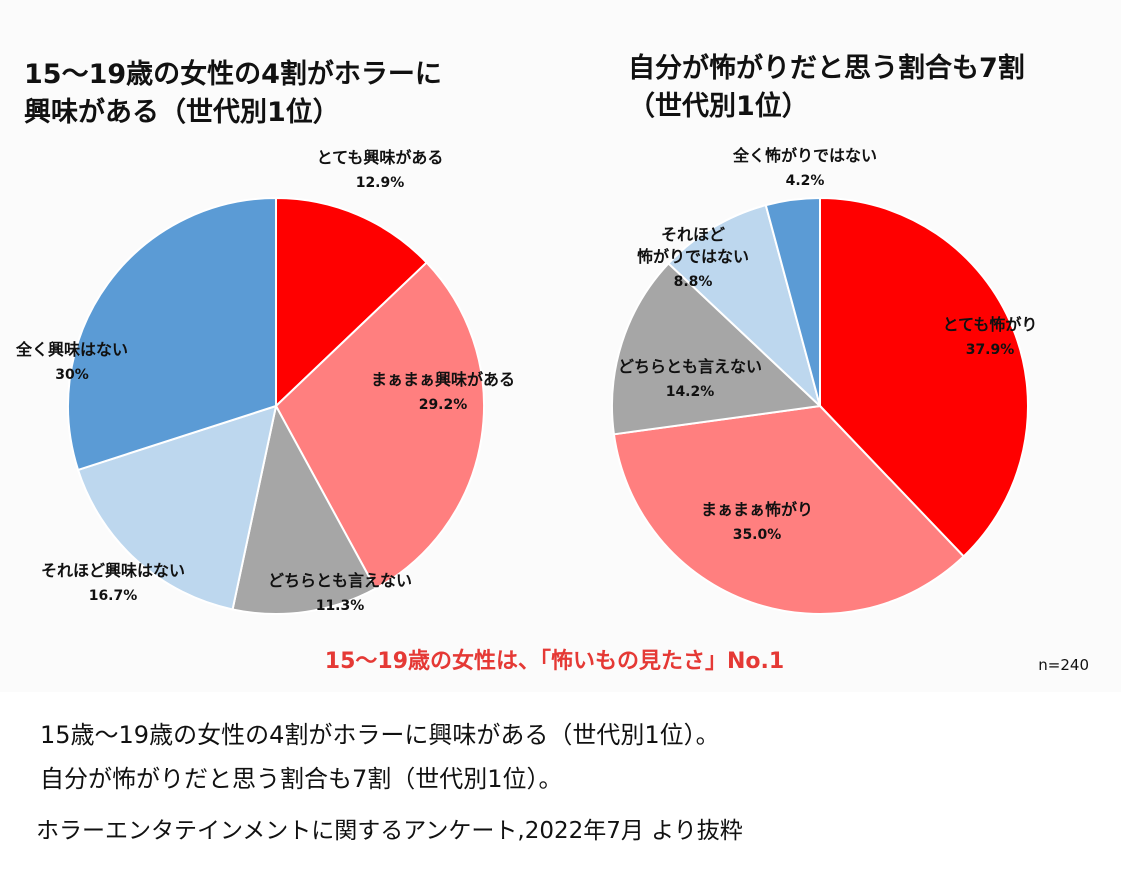 This screenshot has height=871, width=1121. What do you see at coordinates (72, 375) in the screenshot?
I see `slice-value-label: 30%` at bounding box center [72, 375].